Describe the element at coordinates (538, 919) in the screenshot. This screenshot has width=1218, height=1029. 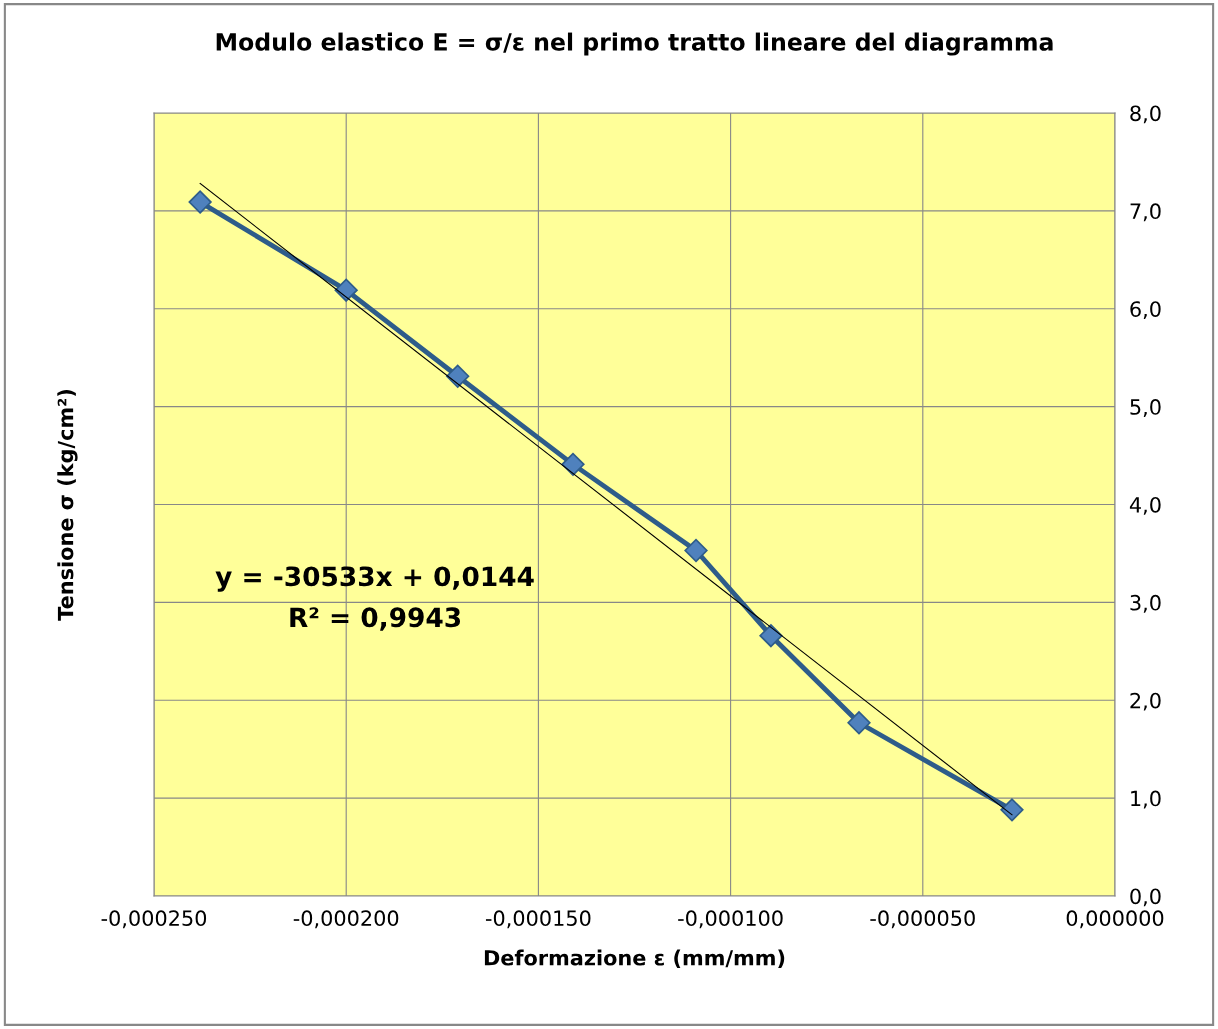
I see `x-tick-label: -0,000150` at that location.